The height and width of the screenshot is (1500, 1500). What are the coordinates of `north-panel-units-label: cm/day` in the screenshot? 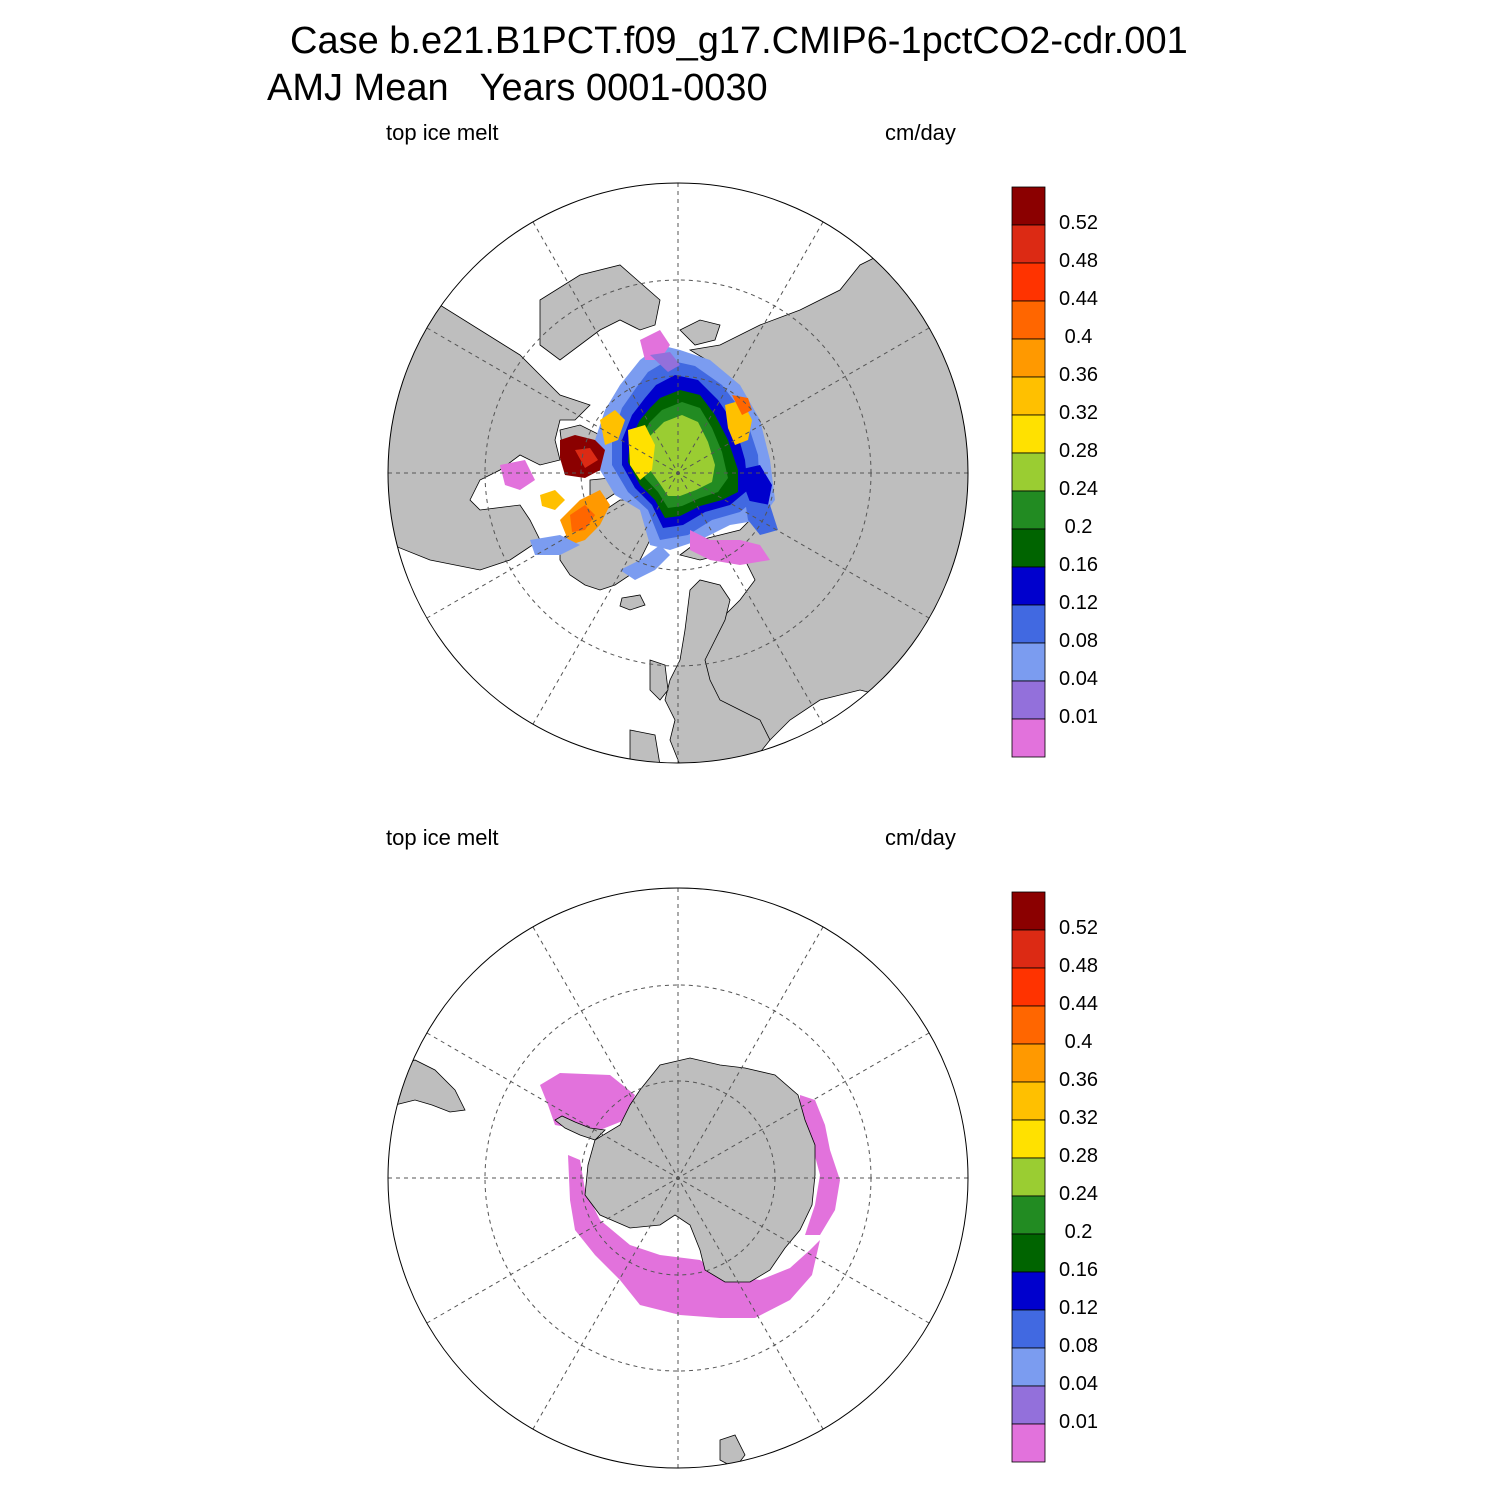 It's located at (920, 132).